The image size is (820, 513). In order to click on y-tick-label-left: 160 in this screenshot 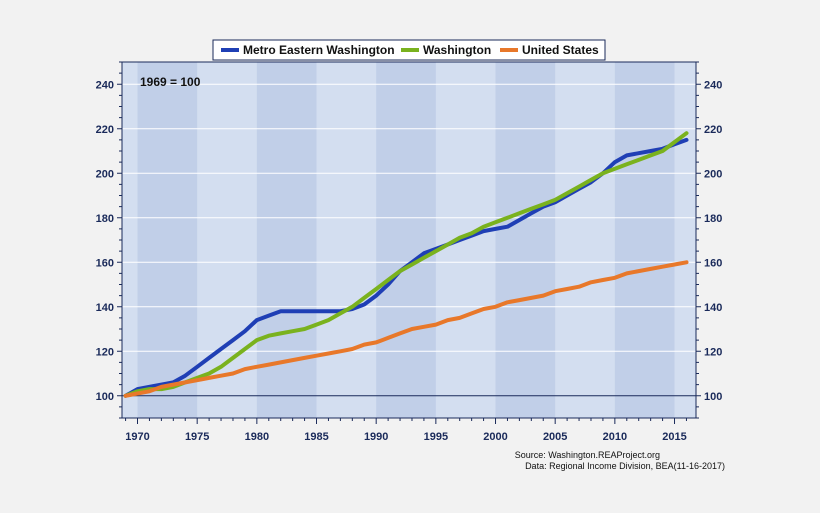, I will do `click(105, 263)`.